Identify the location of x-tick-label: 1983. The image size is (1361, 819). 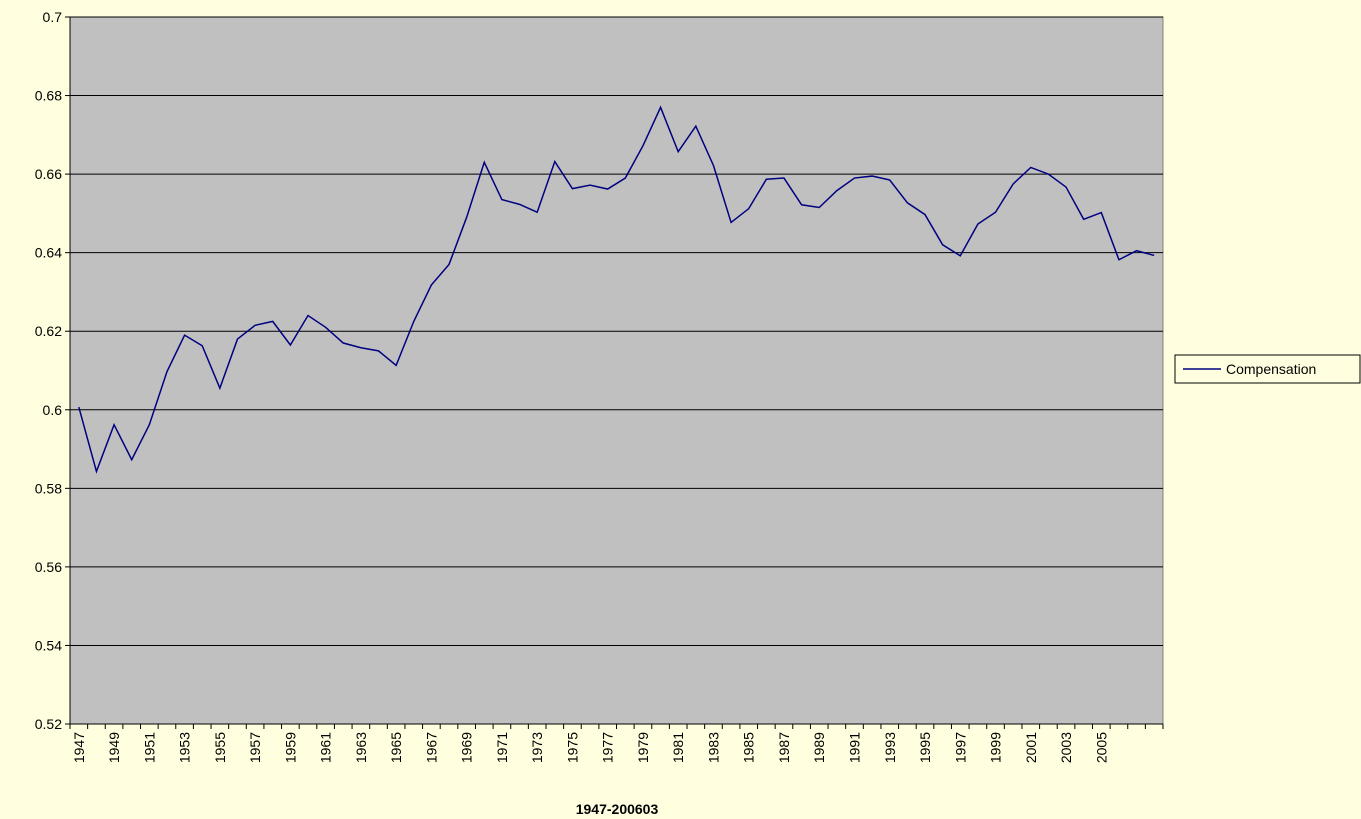
(713, 747).